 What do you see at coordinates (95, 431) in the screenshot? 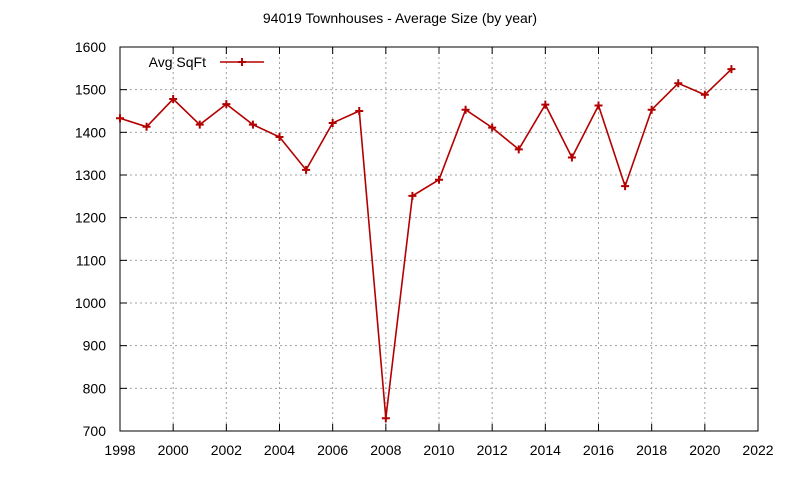
I see `y-tick-label: 700` at bounding box center [95, 431].